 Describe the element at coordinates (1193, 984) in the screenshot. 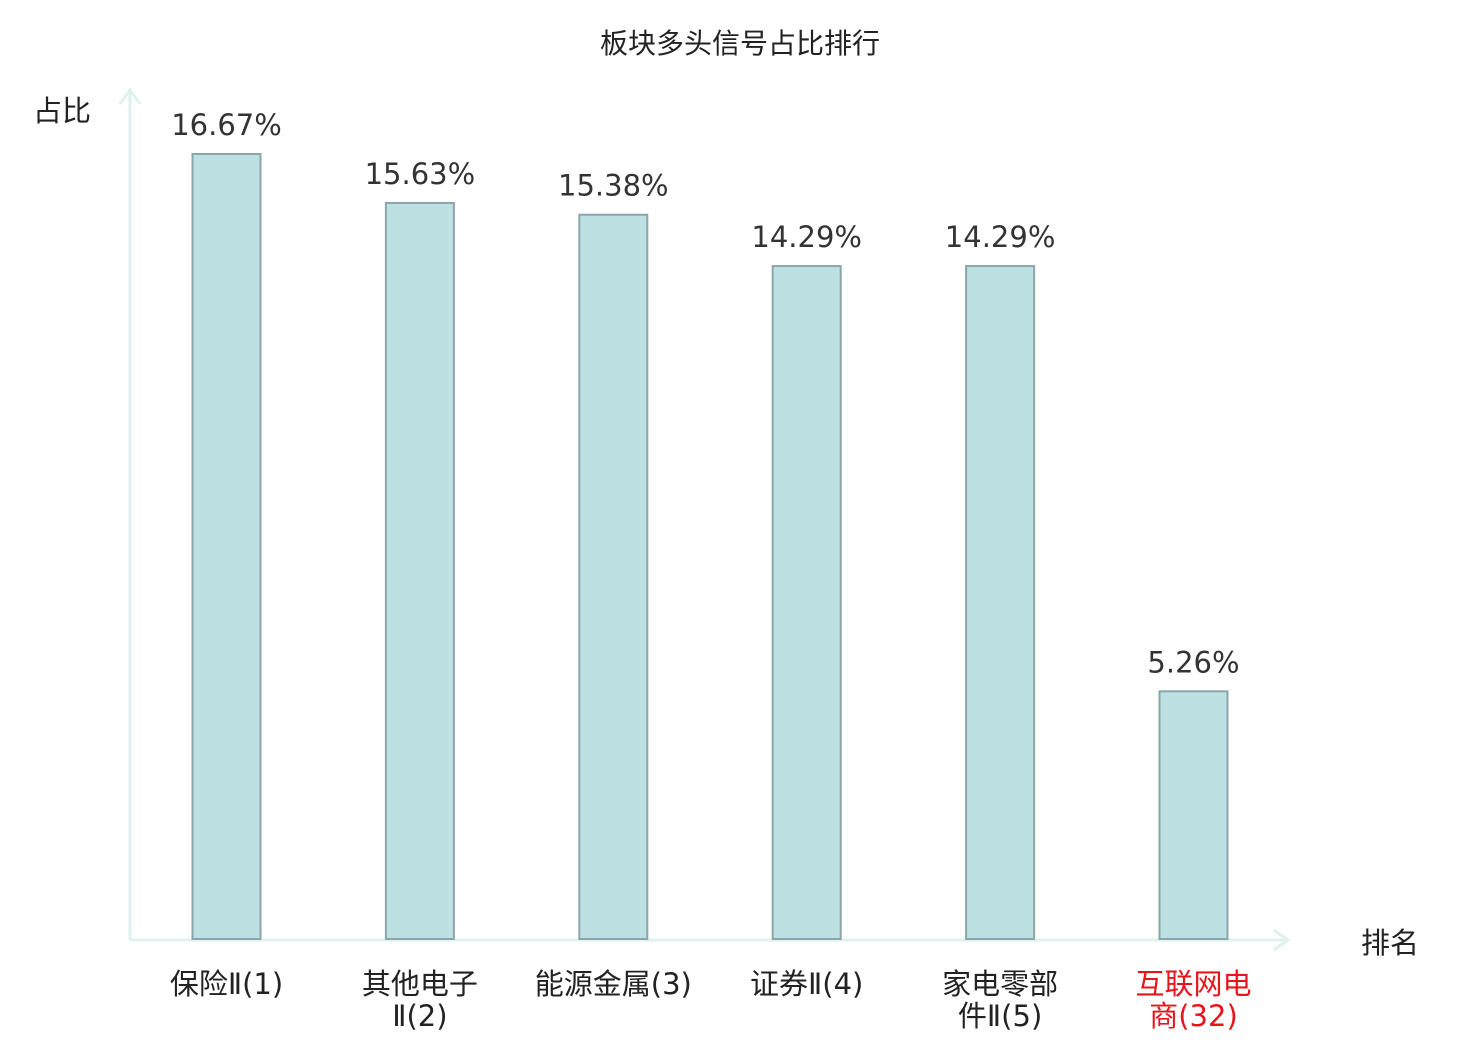

I see `category-label-6-line-1: 互联网电` at that location.